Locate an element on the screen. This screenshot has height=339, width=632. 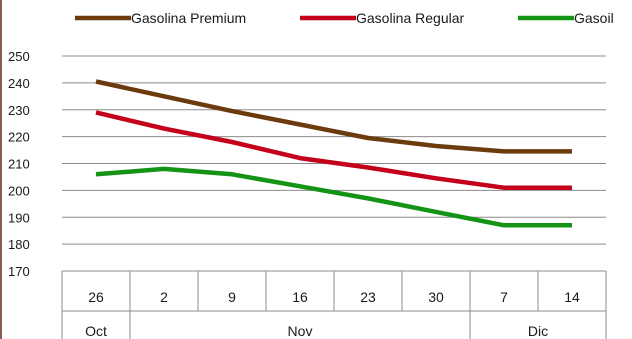
x-tick-label: 2 is located at coordinates (164, 297).